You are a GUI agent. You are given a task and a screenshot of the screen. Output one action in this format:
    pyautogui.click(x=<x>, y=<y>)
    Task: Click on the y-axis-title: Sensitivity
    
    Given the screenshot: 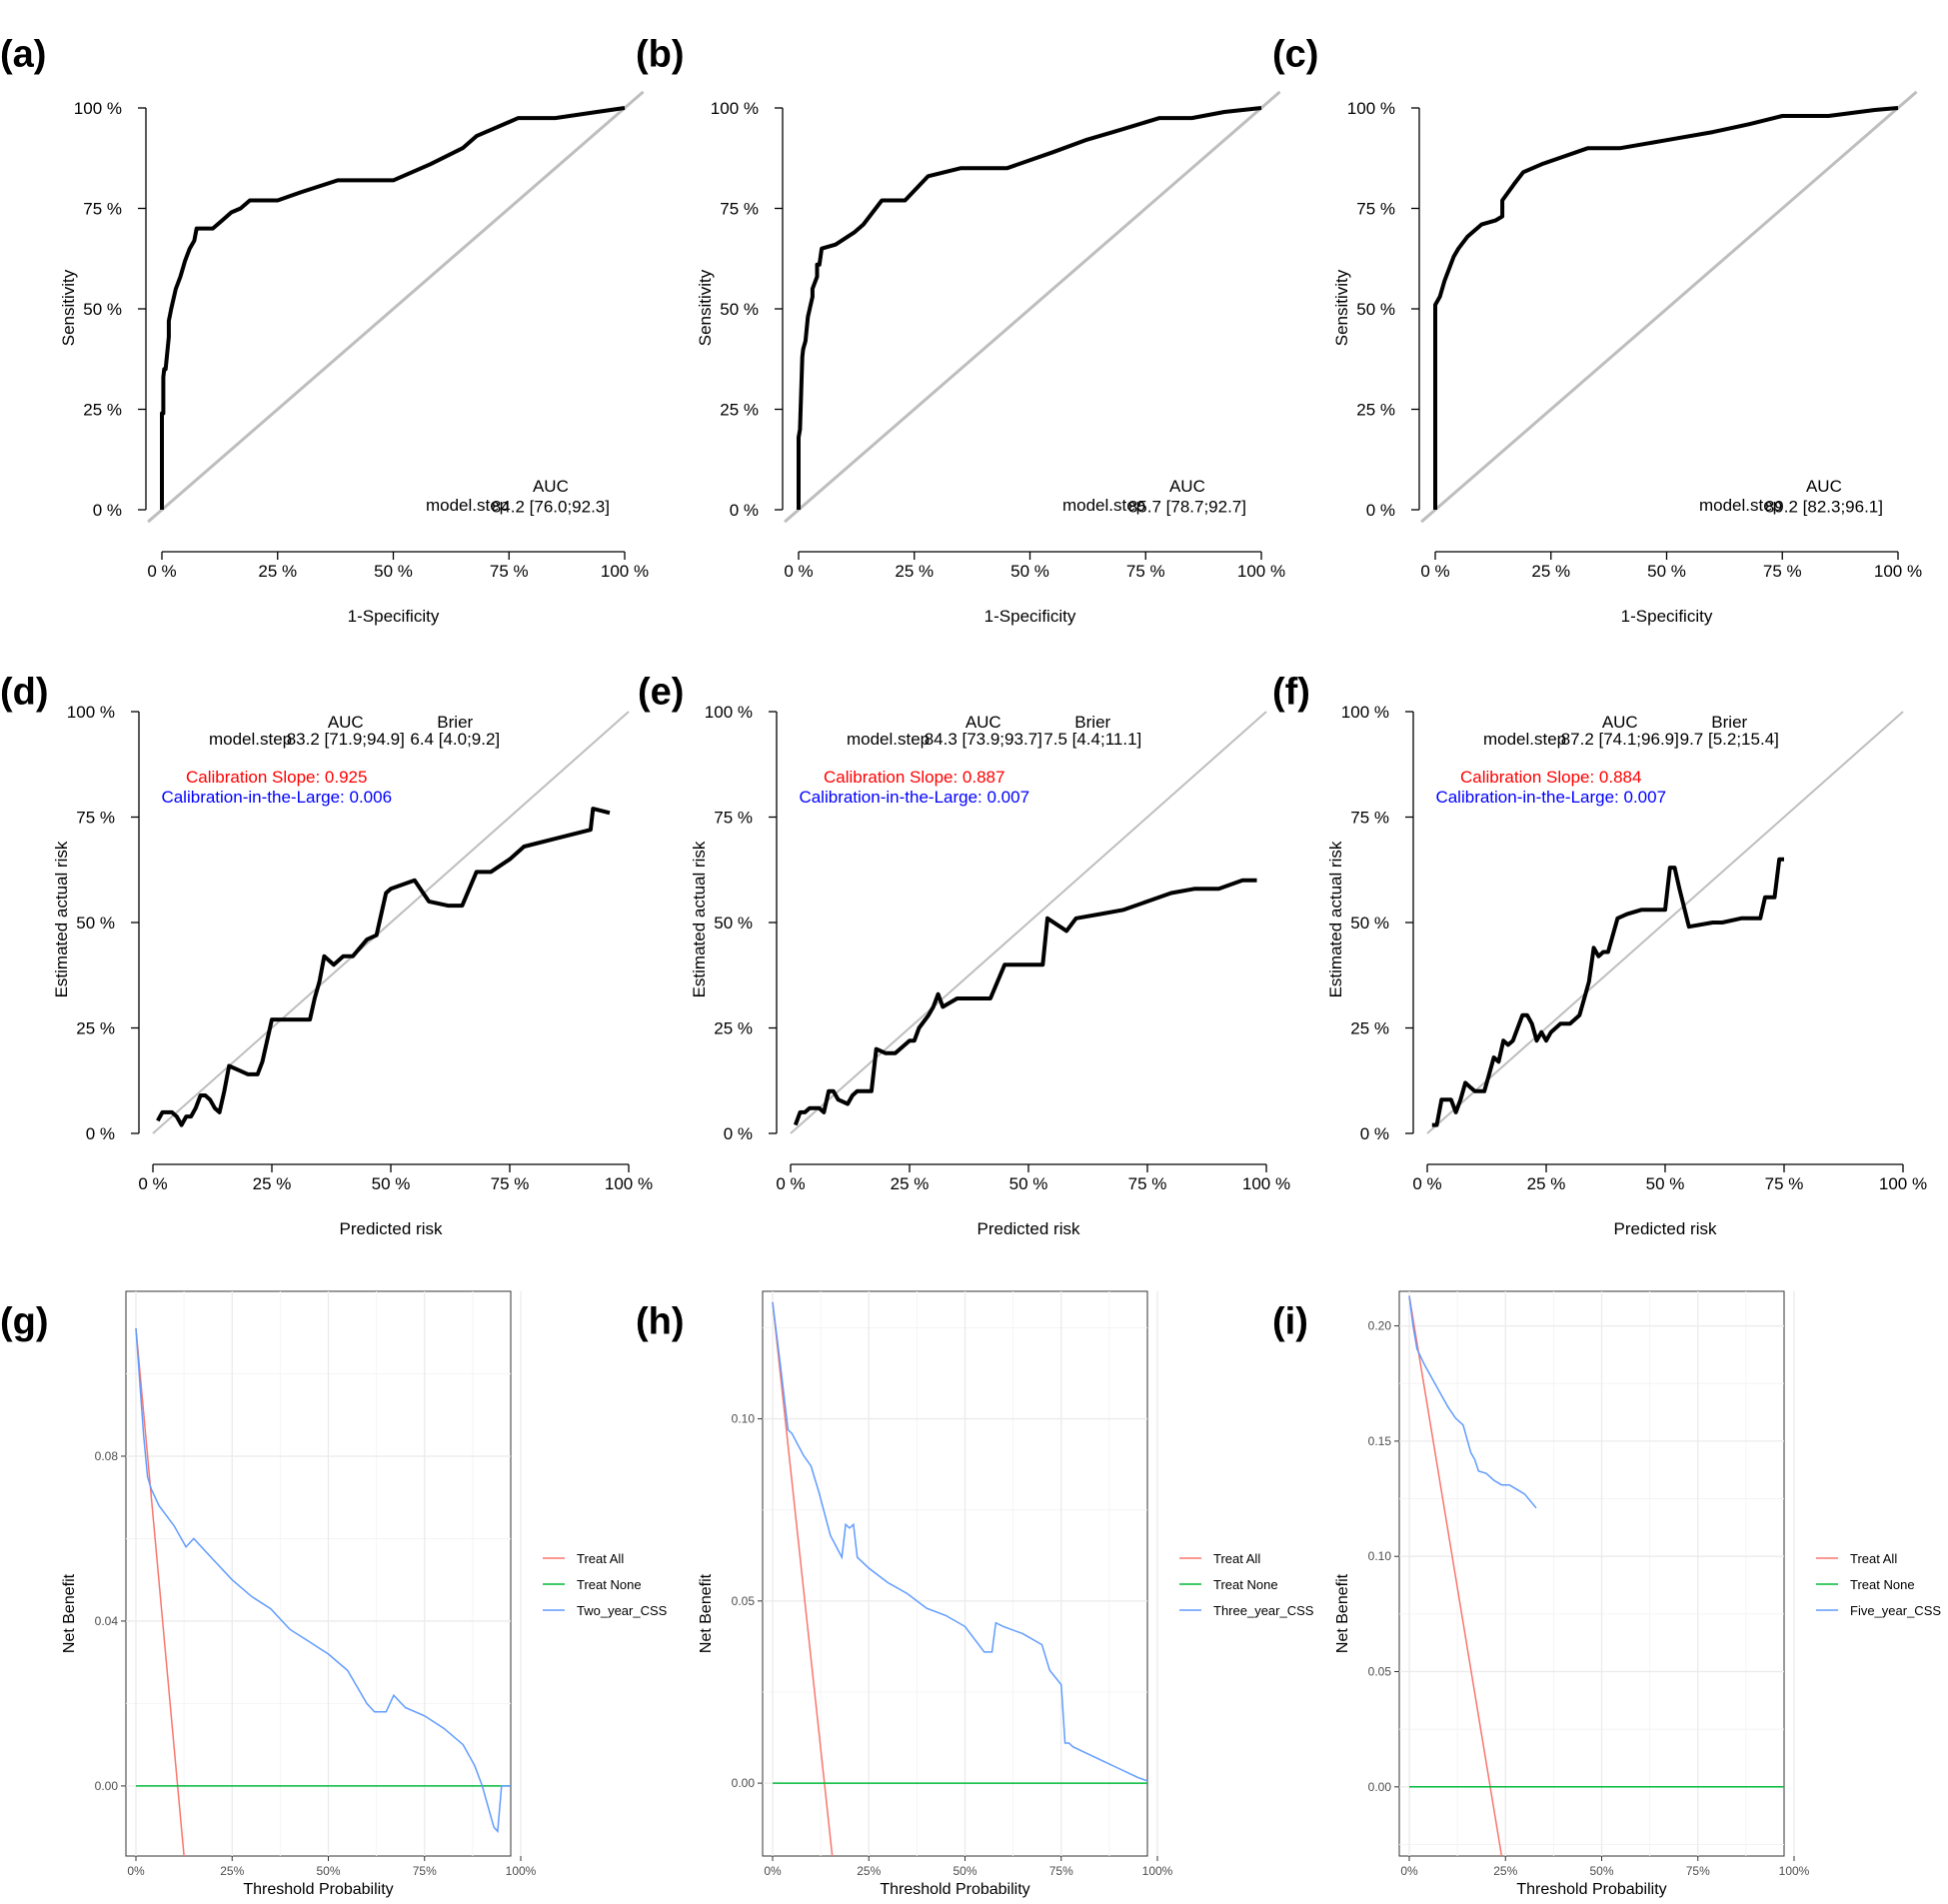 What is the action you would take?
    pyautogui.click(x=68, y=307)
    